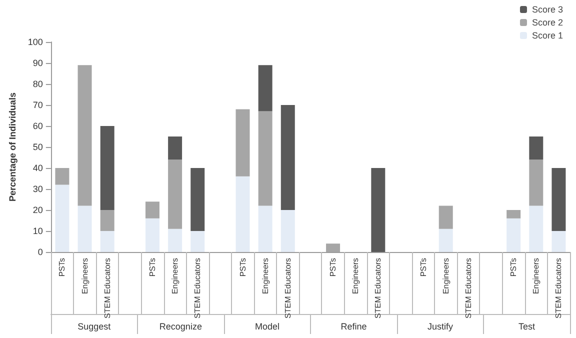 This screenshot has height=338, width=576. Describe the element at coordinates (37, 168) in the screenshot. I see `y-tick-label: 40` at that location.